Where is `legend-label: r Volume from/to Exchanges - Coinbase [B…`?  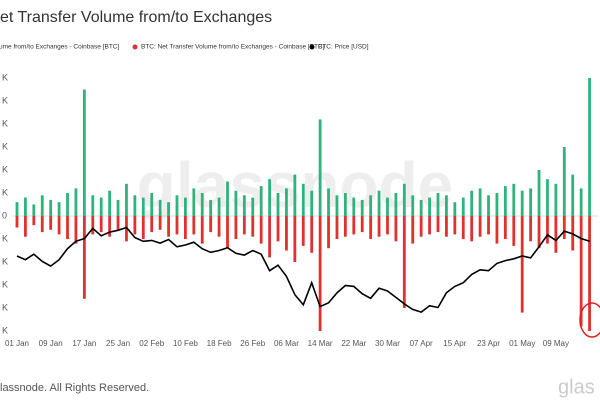 legend-label: r Volume from/to Exchanges - Coinbase [B… is located at coordinates (60, 47).